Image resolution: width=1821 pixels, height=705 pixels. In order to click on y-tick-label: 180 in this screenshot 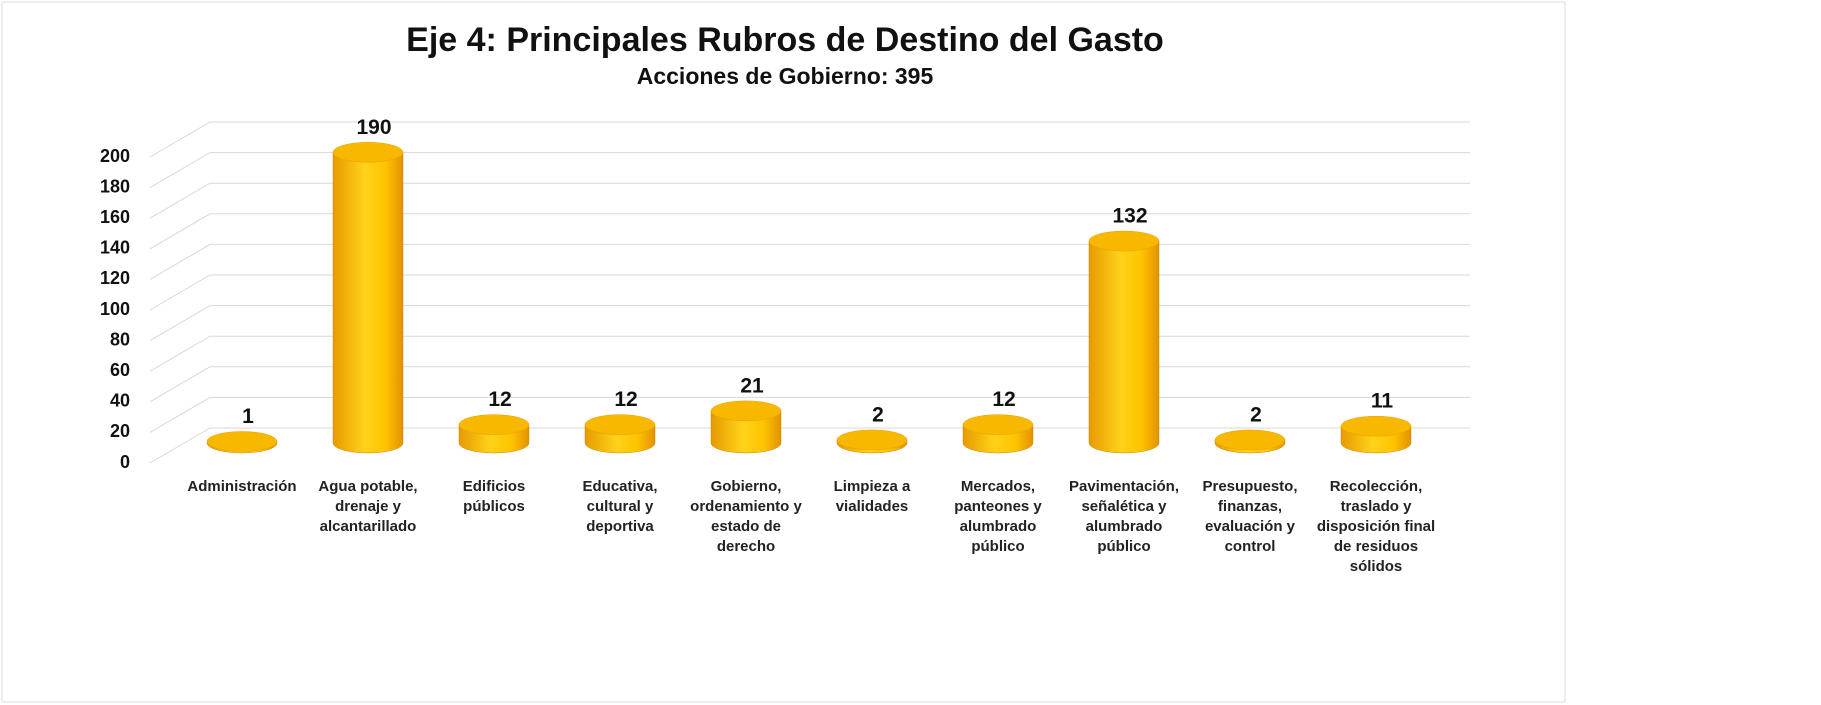, I will do `click(115, 186)`.